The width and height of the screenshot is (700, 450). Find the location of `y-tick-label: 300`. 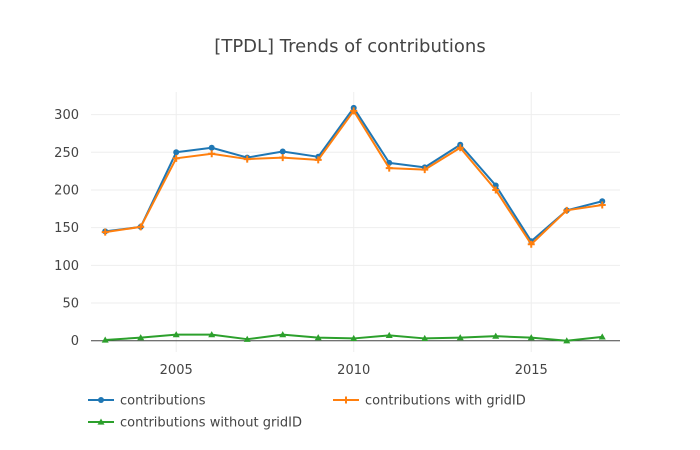

y-tick-label: 300 is located at coordinates (66, 115).